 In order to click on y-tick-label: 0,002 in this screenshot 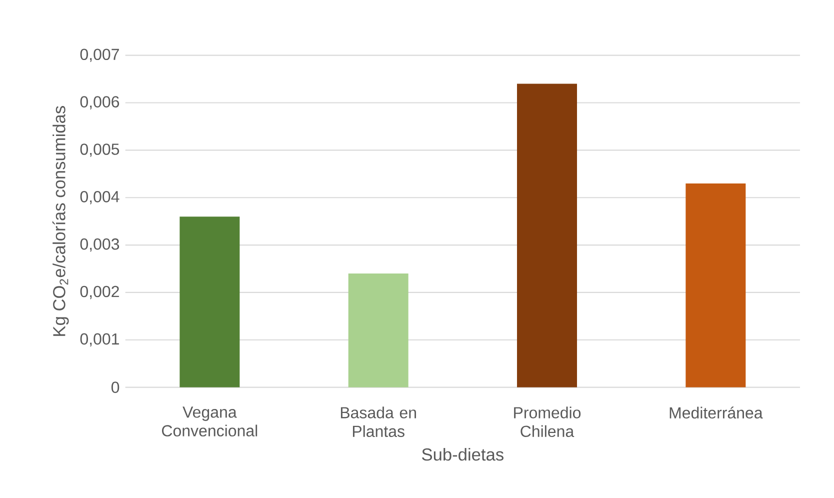, I will do `click(99, 293)`.